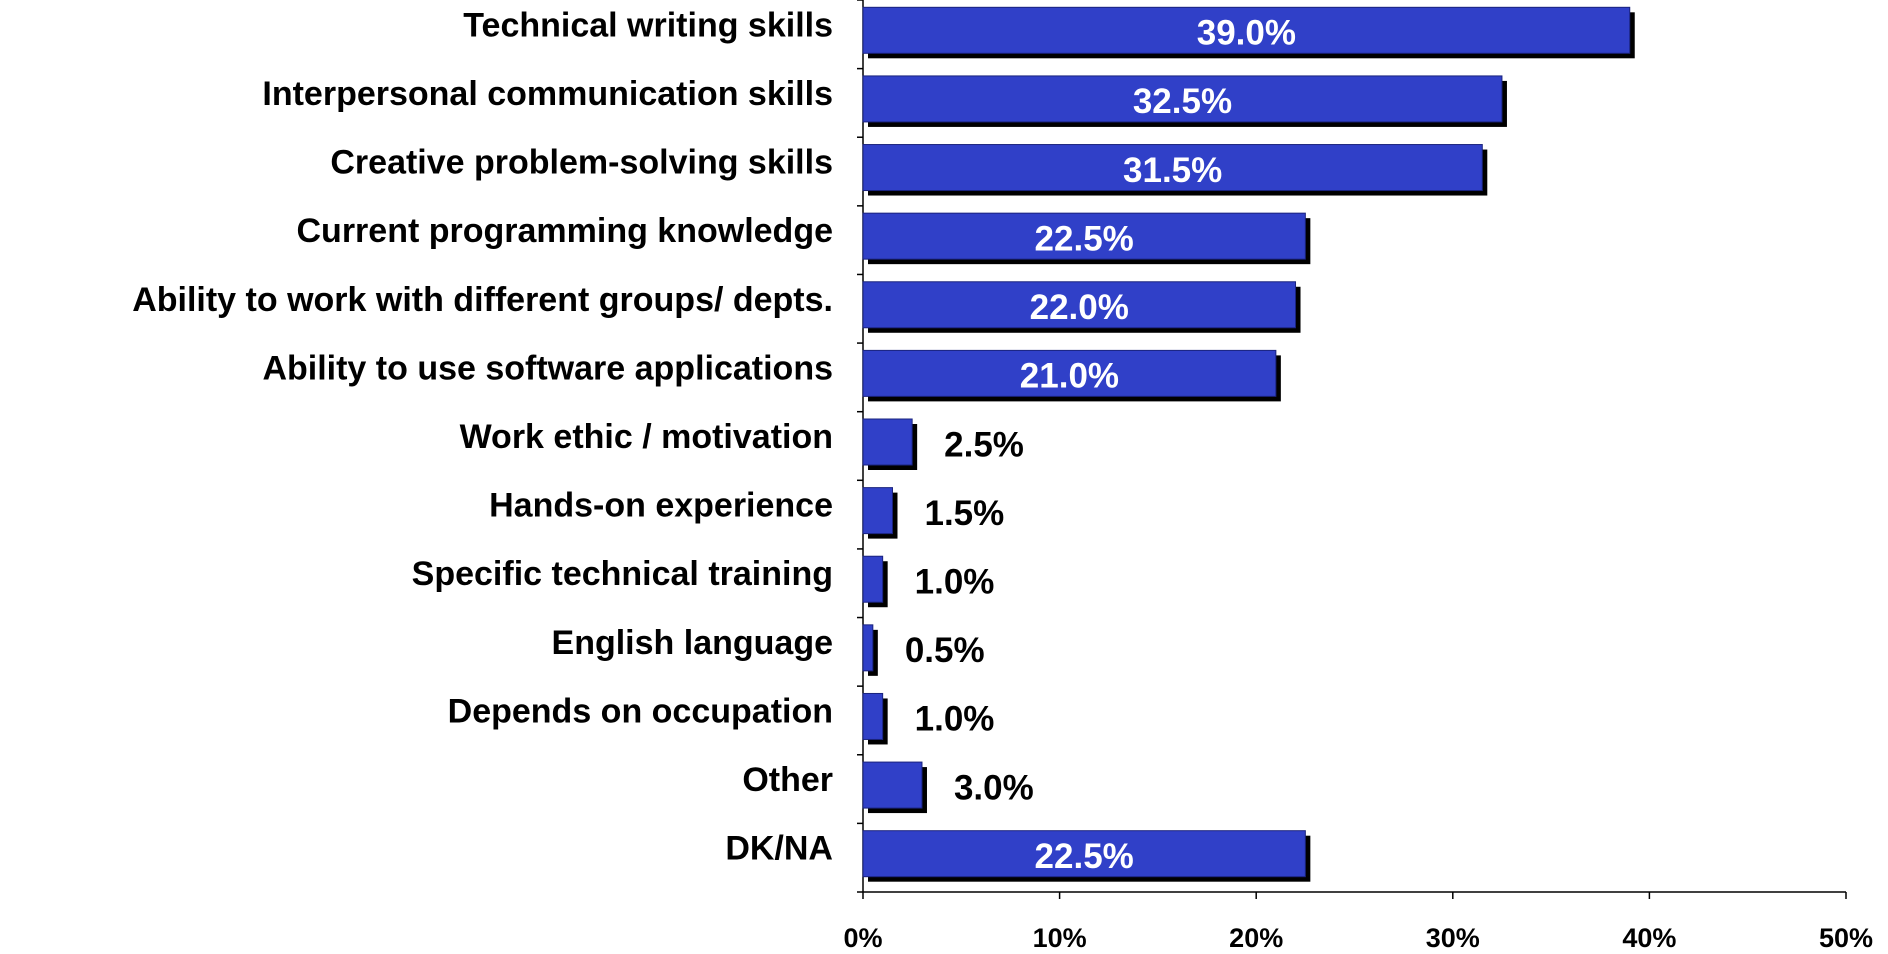  I want to click on x-tick-label: 0%, so click(862, 938).